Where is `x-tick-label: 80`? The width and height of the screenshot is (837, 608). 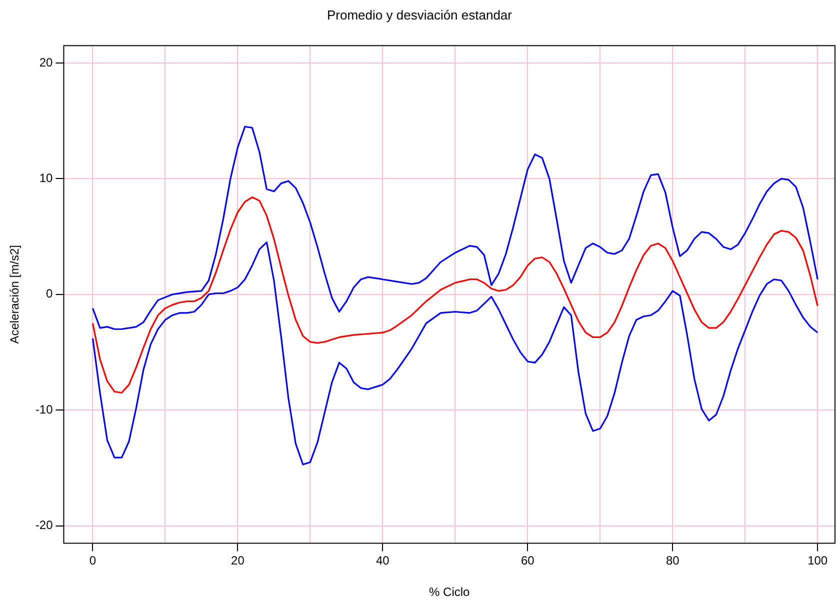 x-tick-label: 80 is located at coordinates (673, 561).